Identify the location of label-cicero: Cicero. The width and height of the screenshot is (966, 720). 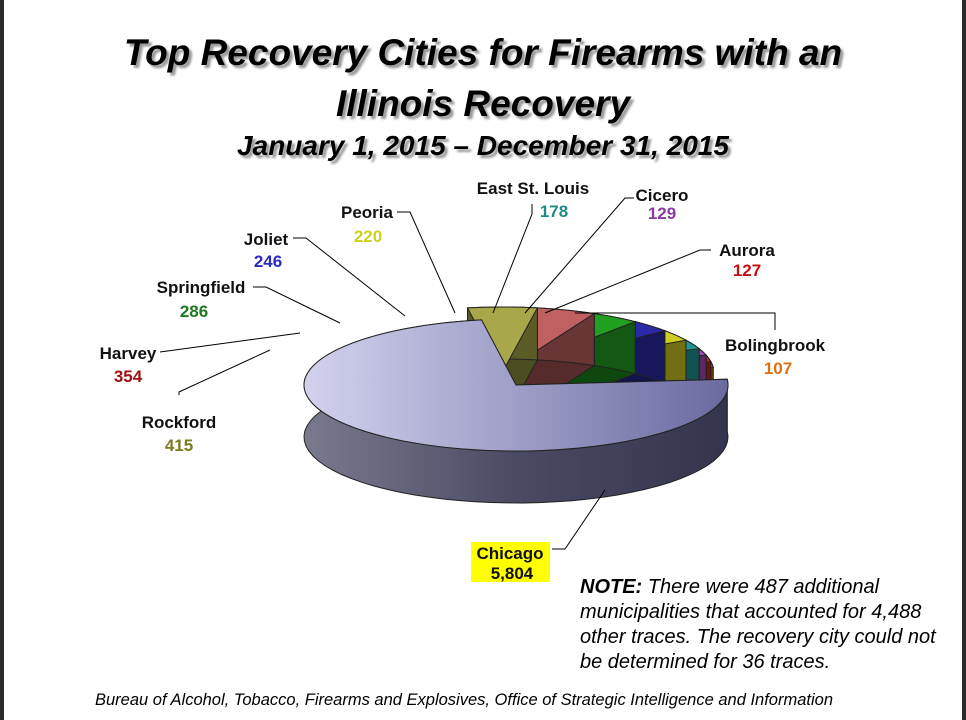
(662, 195).